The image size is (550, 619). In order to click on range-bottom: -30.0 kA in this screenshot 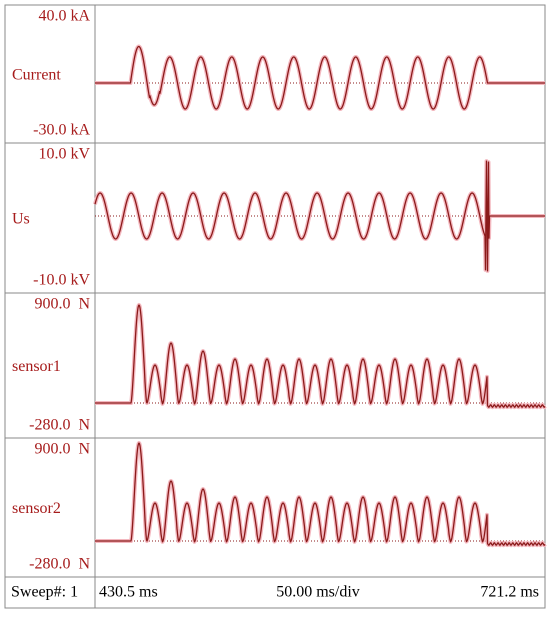, I will do `click(61, 130)`.